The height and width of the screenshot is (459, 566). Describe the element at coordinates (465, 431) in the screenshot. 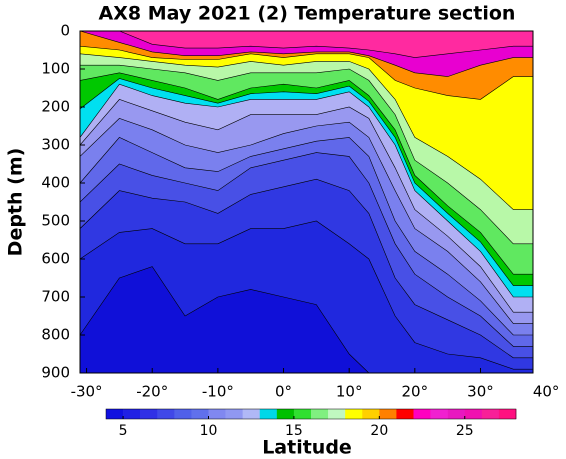

I see `colorbar-tick-label: 25` at that location.